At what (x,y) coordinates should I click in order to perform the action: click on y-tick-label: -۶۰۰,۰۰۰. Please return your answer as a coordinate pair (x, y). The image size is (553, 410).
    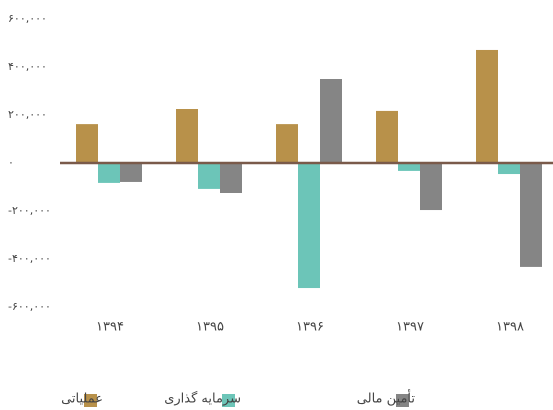
    Looking at the image, I should click on (29, 306).